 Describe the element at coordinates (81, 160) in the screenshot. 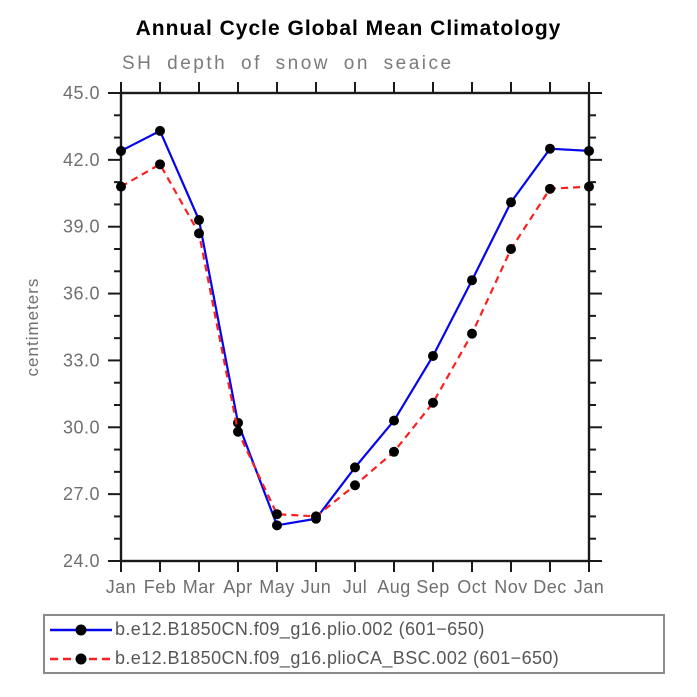

I see `svg-text: 42.0` at that location.